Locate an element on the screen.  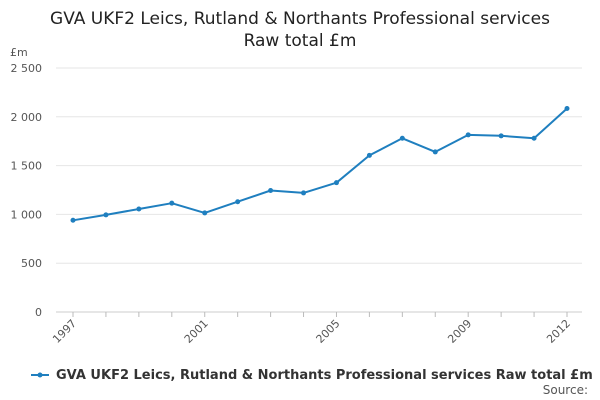
y-tick-label: 1 500 is located at coordinates (27, 166).